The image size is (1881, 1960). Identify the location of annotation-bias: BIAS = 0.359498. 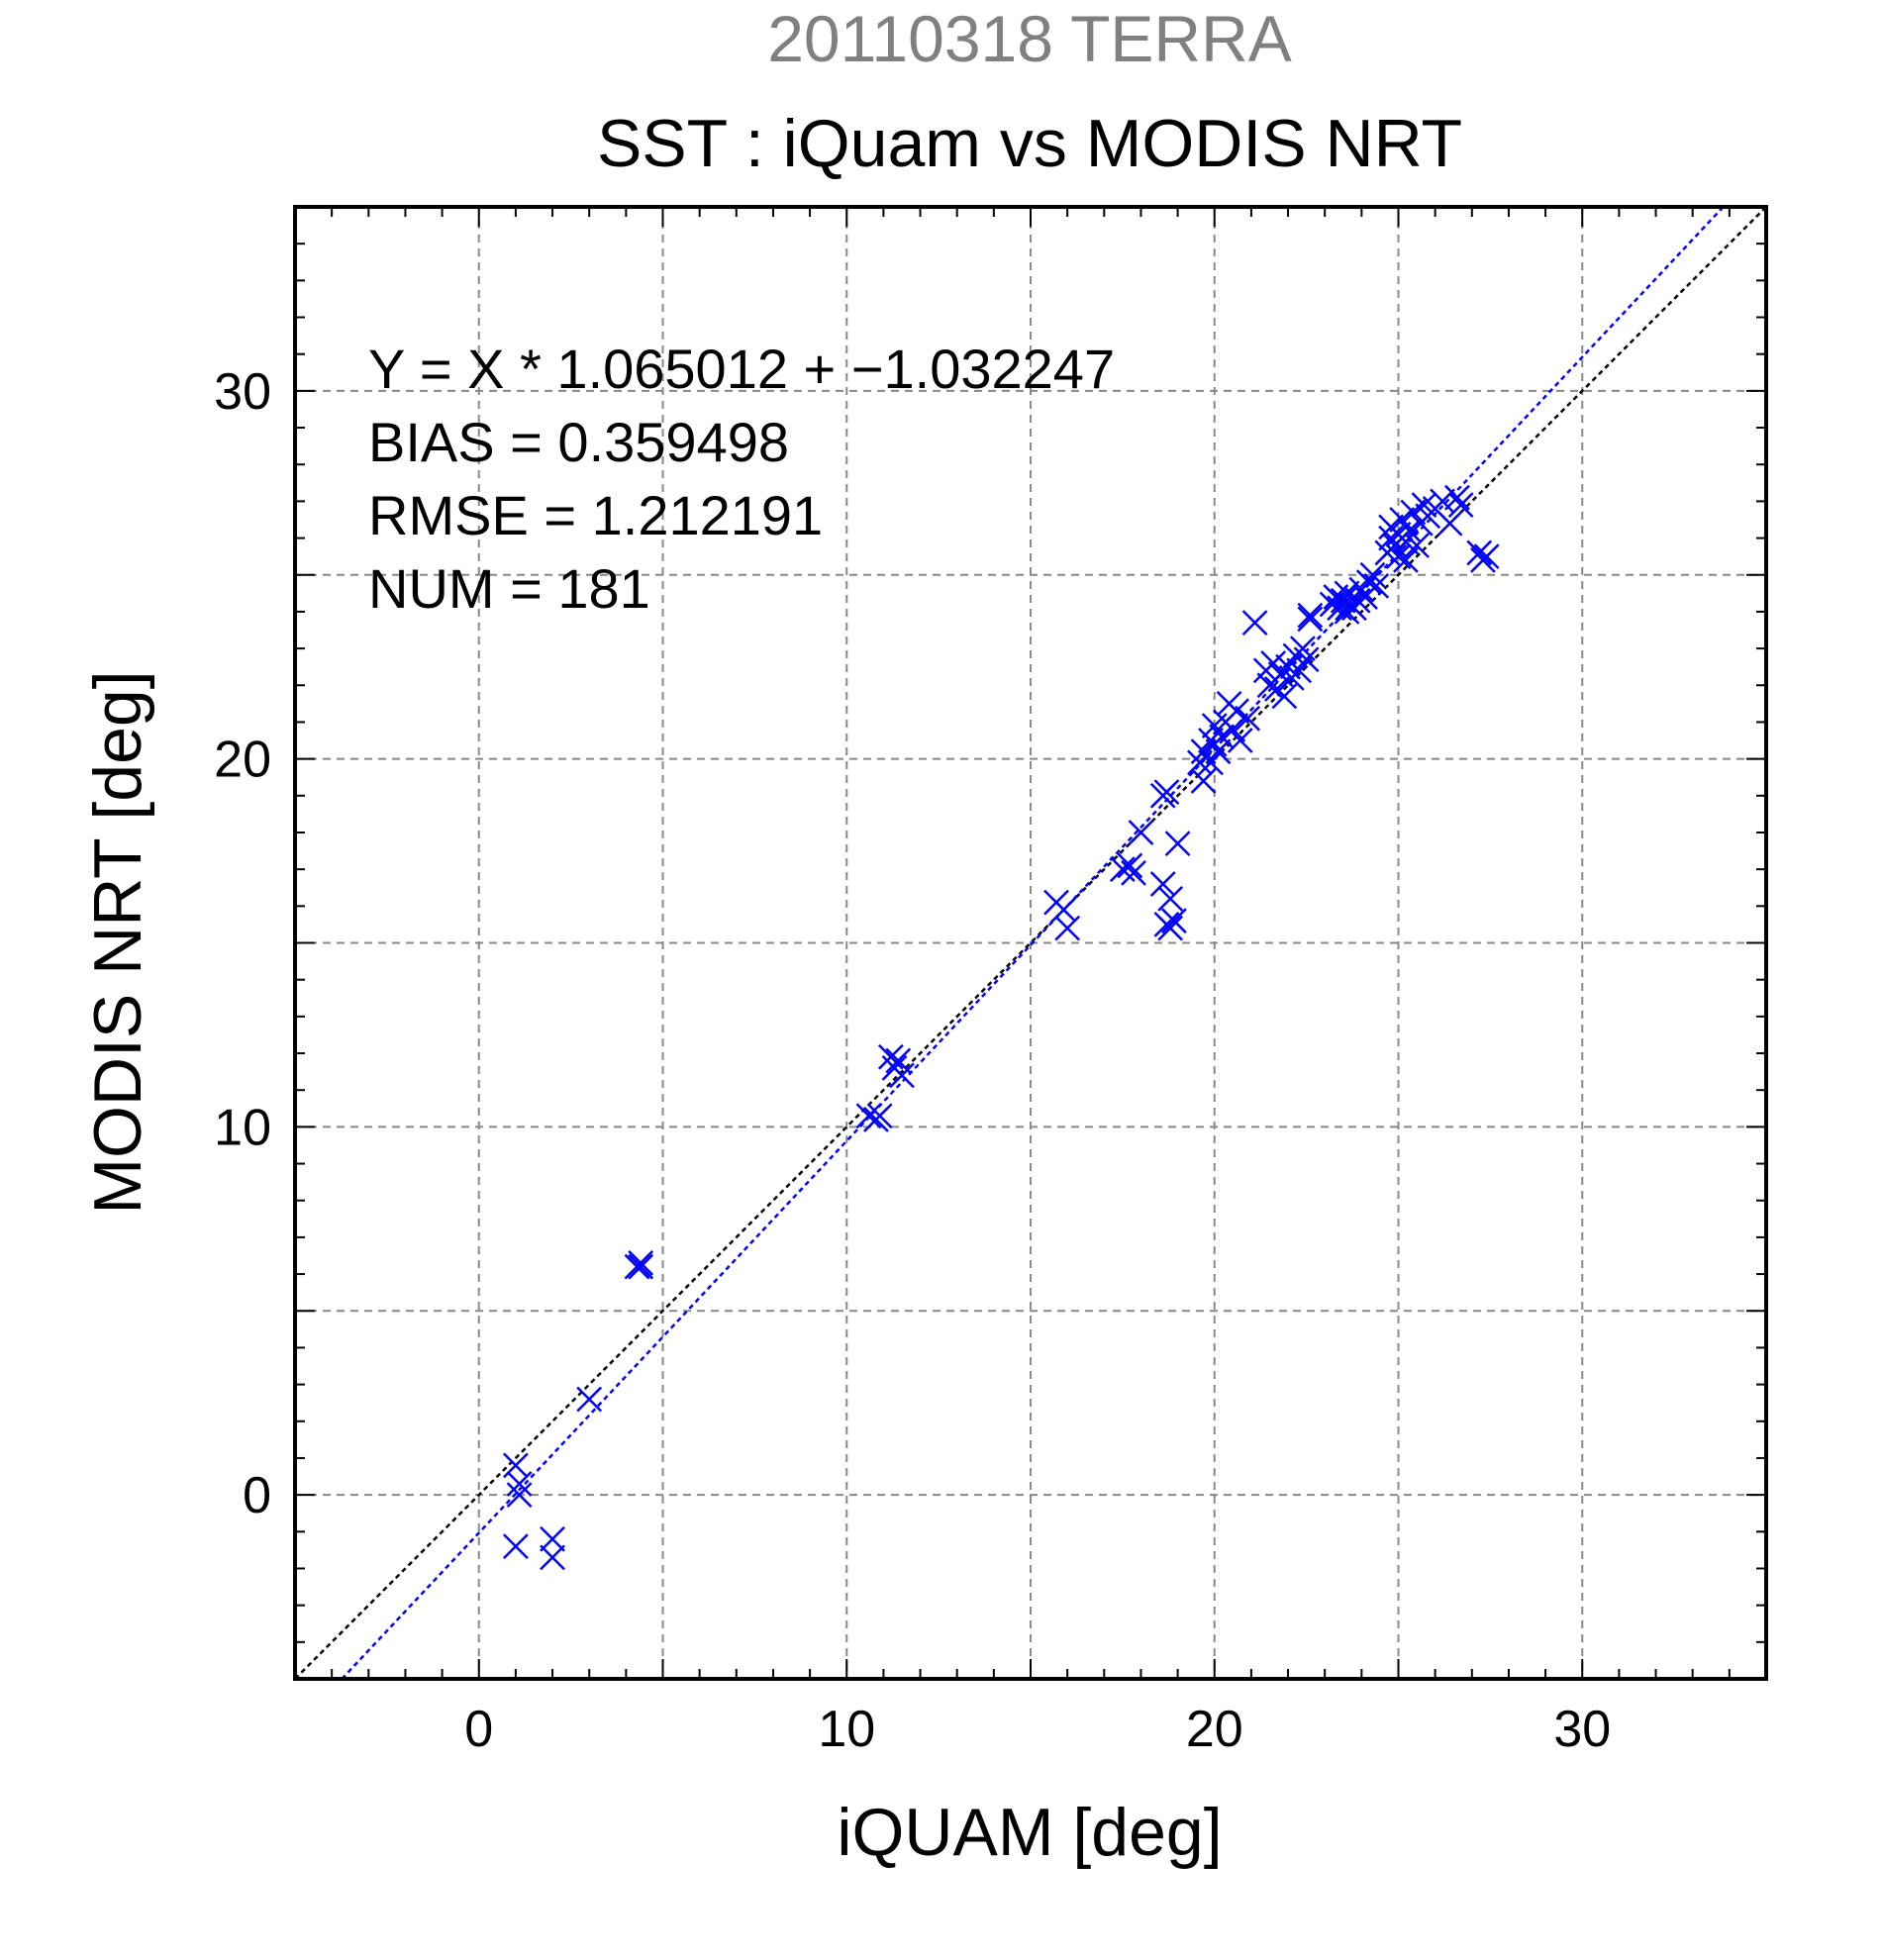
(579, 442).